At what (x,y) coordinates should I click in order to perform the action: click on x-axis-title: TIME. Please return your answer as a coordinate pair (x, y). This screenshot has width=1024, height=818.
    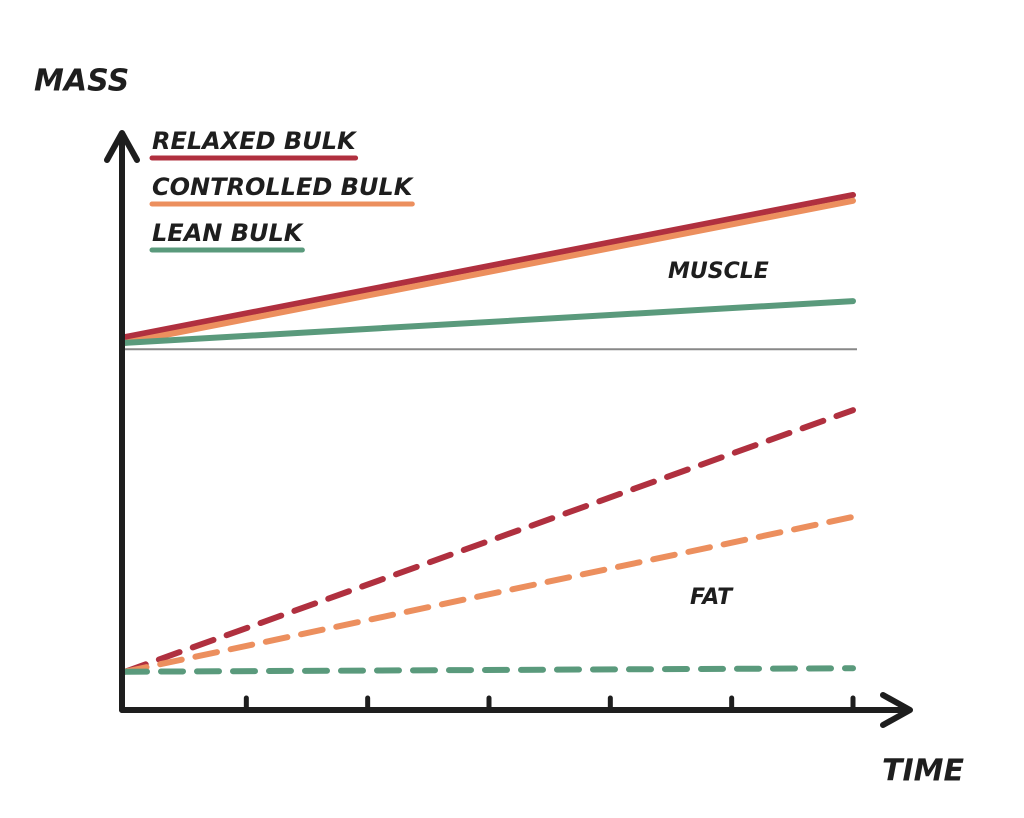
    Looking at the image, I should click on (923, 771).